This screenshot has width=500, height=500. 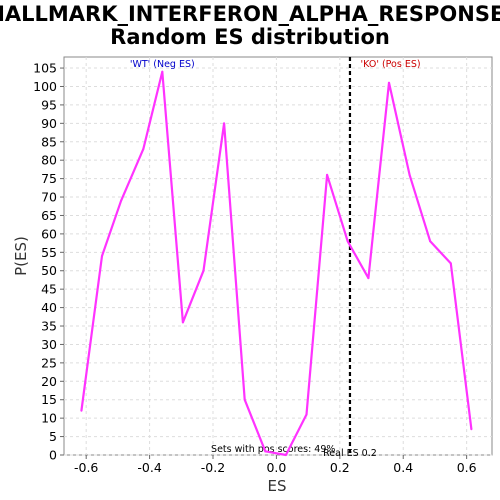 What do you see at coordinates (340, 467) in the screenshot?
I see `x-tick-label: 0.2` at bounding box center [340, 467].